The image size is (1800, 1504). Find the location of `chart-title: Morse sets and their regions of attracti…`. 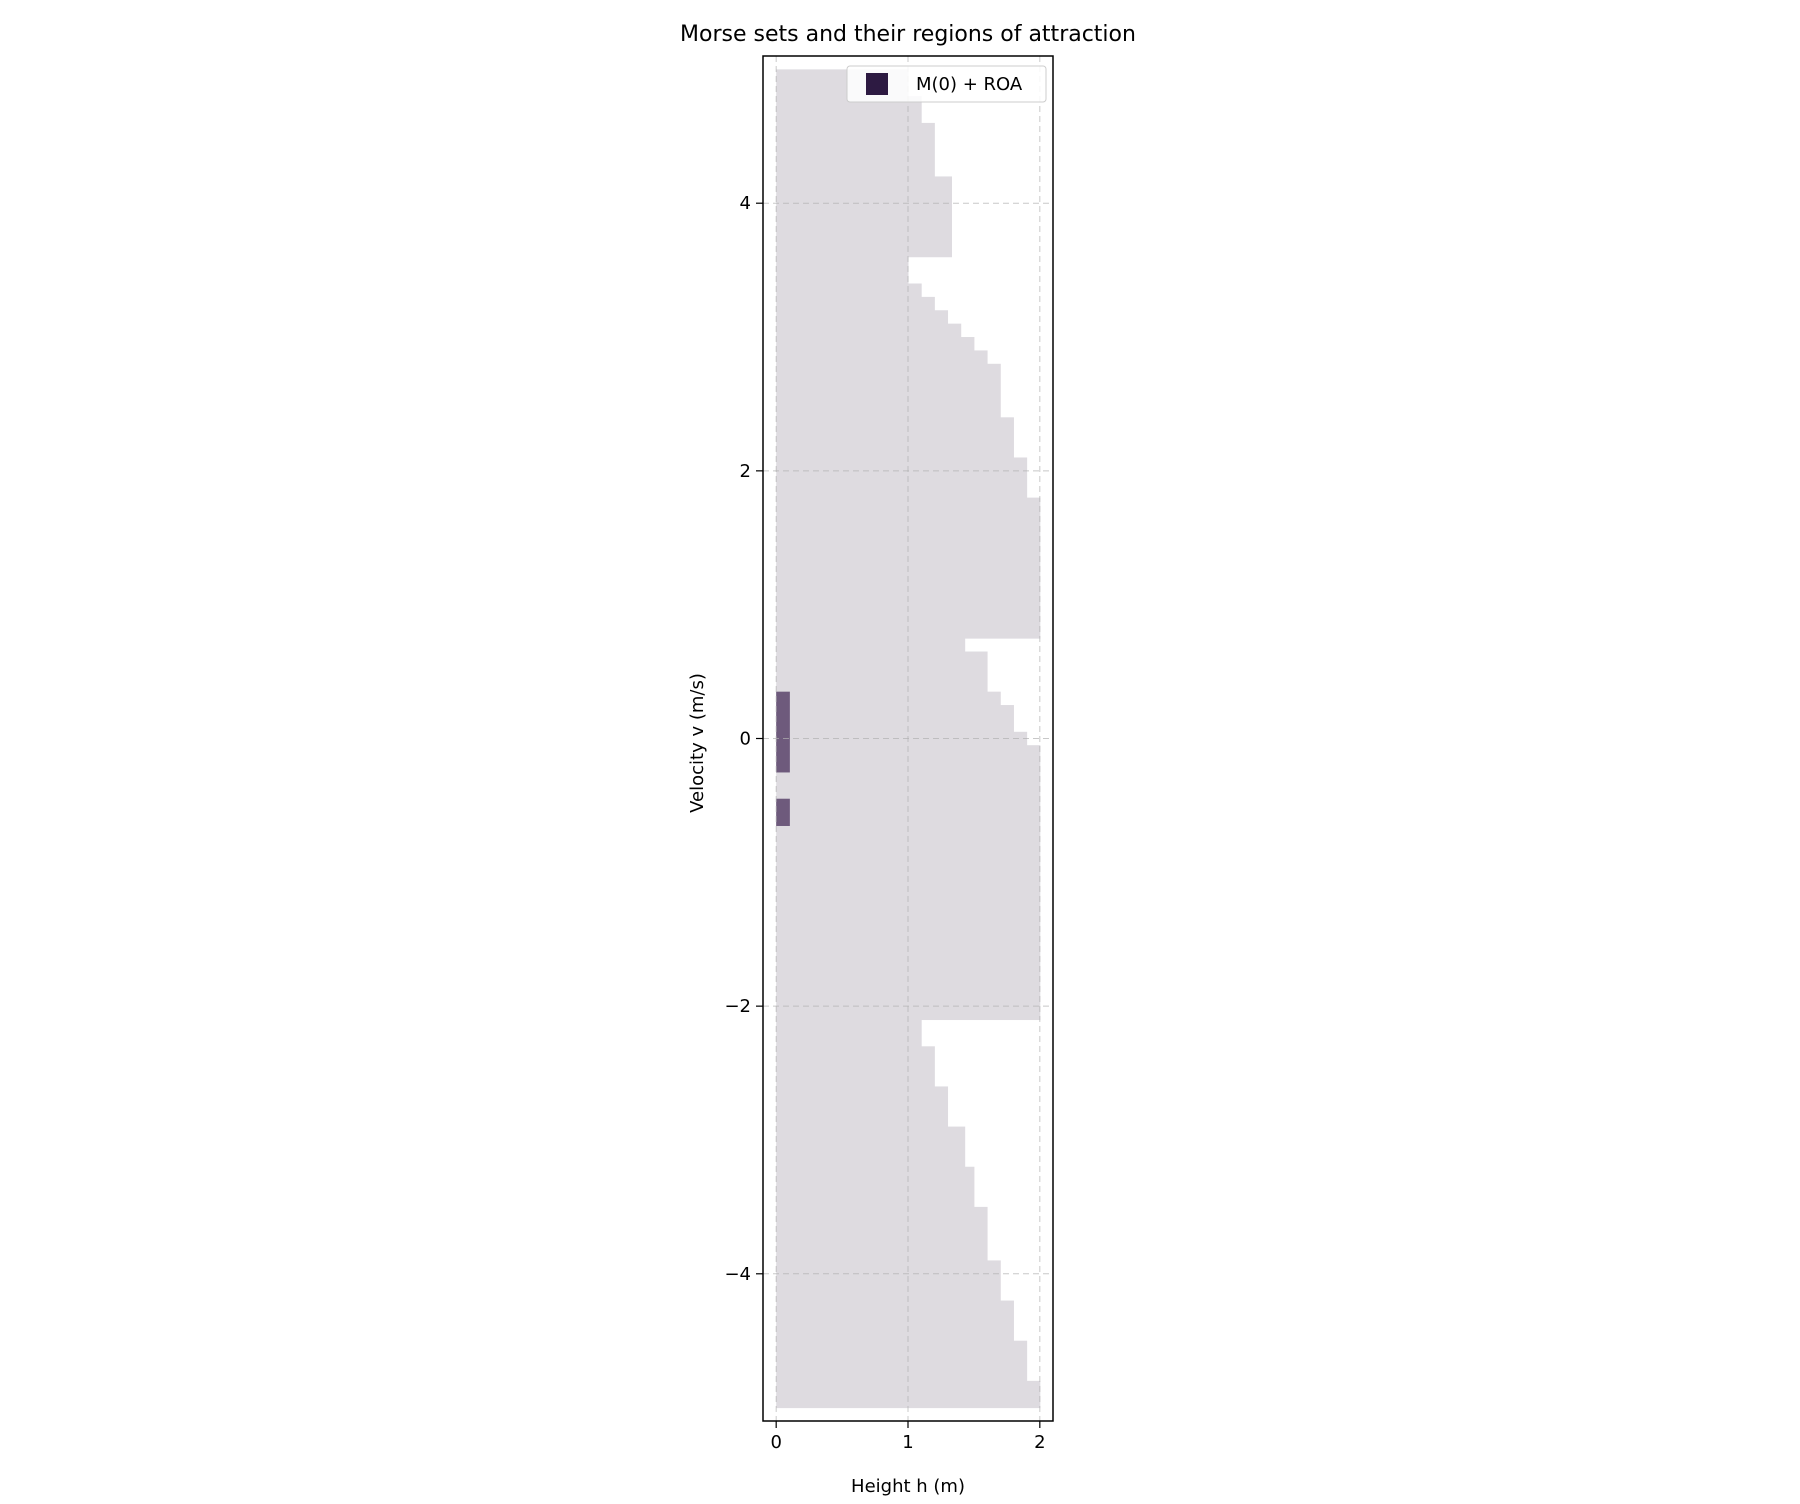

chart-title: Morse sets and their regions of attracti… is located at coordinates (908, 34).